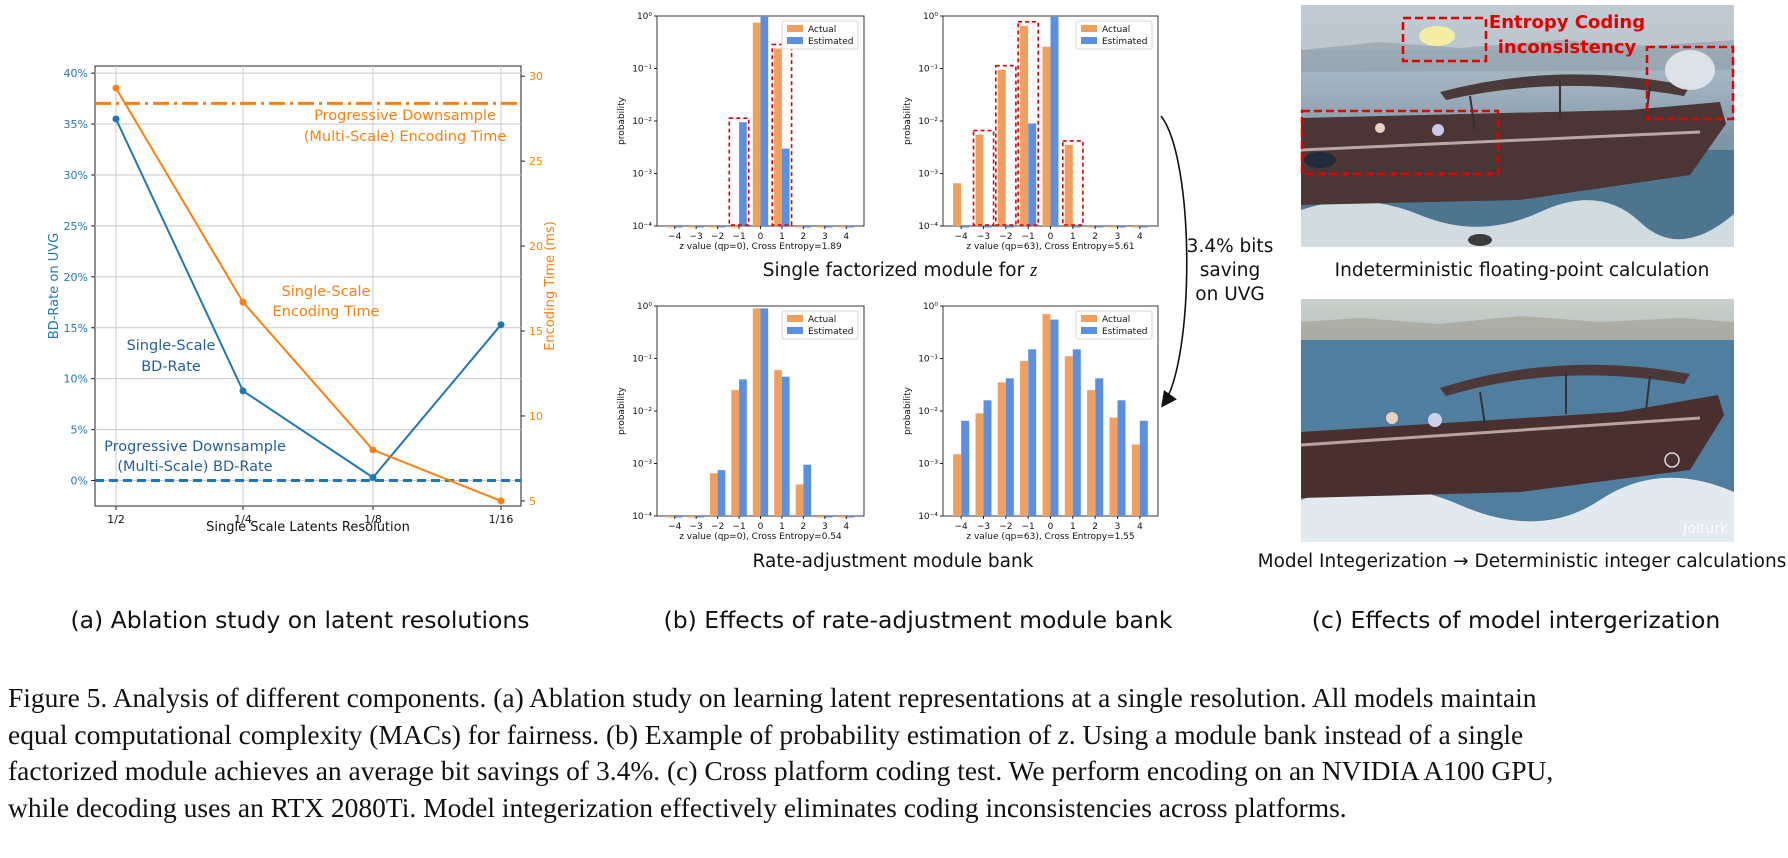 The width and height of the screenshot is (1788, 858). What do you see at coordinates (299, 620) in the screenshot?
I see `panel-a-caption: (a) Ablation study on latent resolutions` at bounding box center [299, 620].